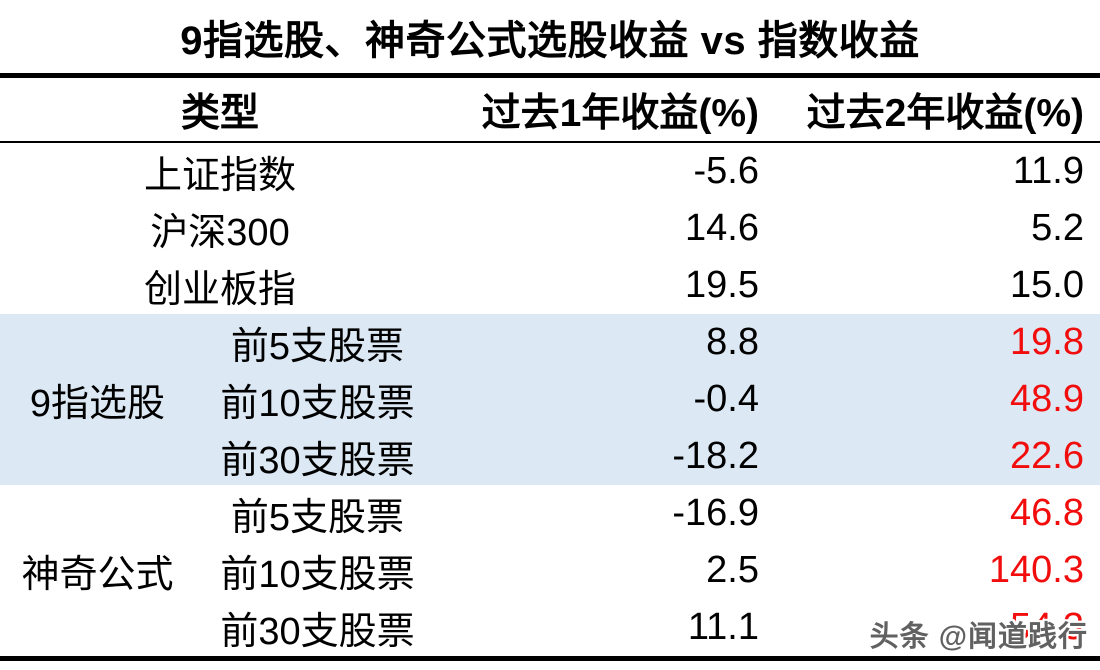 The image size is (1100, 670). I want to click on table-row-9zhi-top10: 前10支股票 -0.4 48.9, so click(647, 399).